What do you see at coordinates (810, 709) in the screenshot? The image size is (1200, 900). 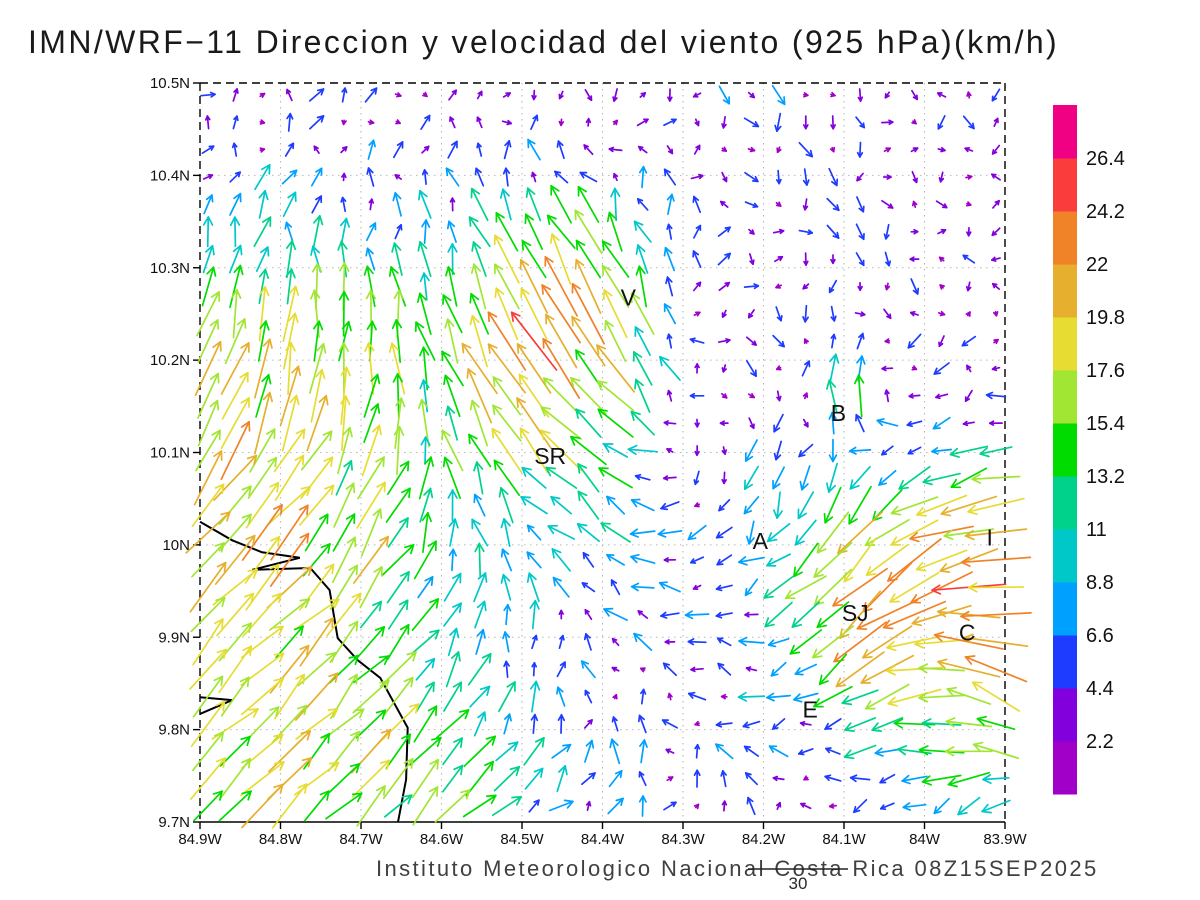 I see `station-label: E` at bounding box center [810, 709].